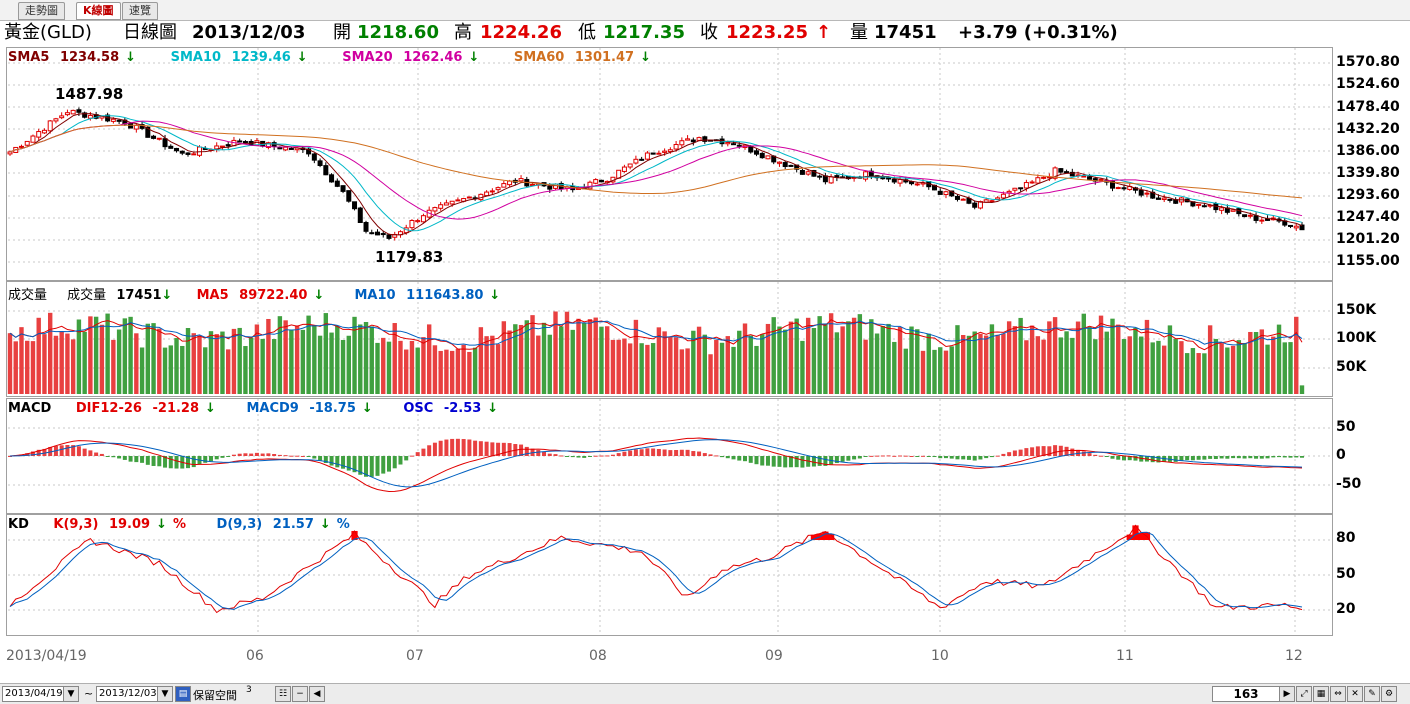  Describe the element at coordinates (1389, 694) in the screenshot. I see `settings-icon: ⚙` at that location.